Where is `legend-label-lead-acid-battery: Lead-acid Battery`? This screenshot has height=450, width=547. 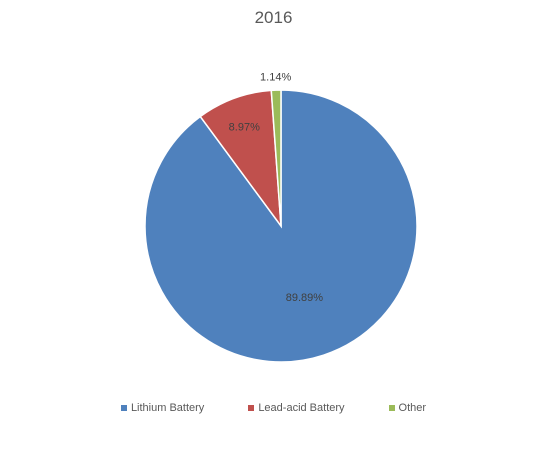
legend-label-lead-acid-battery: Lead-acid Battery is located at coordinates (301, 408).